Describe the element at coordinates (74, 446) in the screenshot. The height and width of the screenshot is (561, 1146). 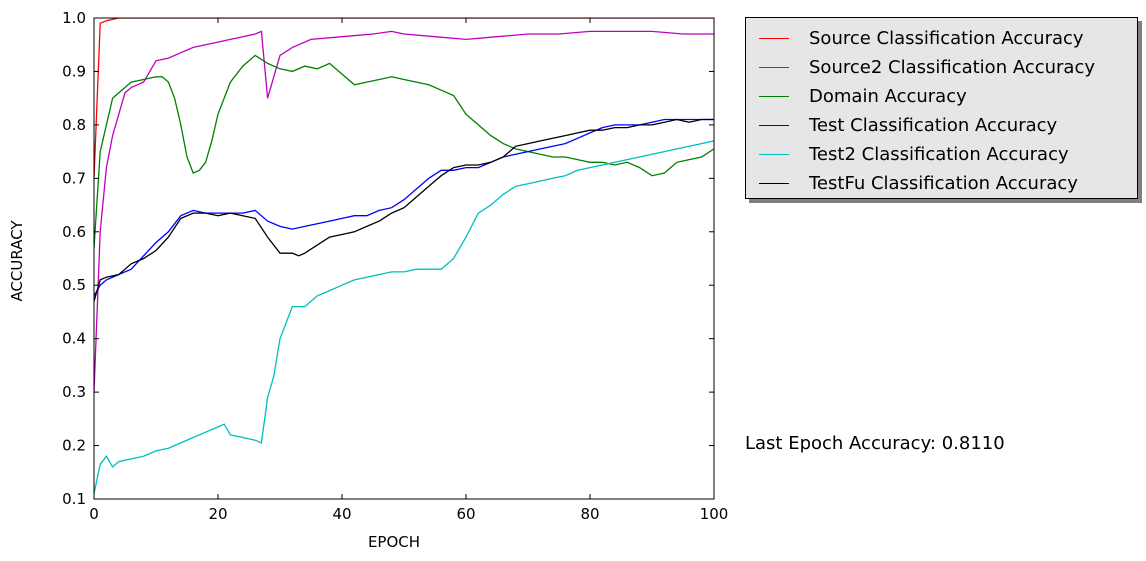
I see `y-tick-label: 0.2` at that location.